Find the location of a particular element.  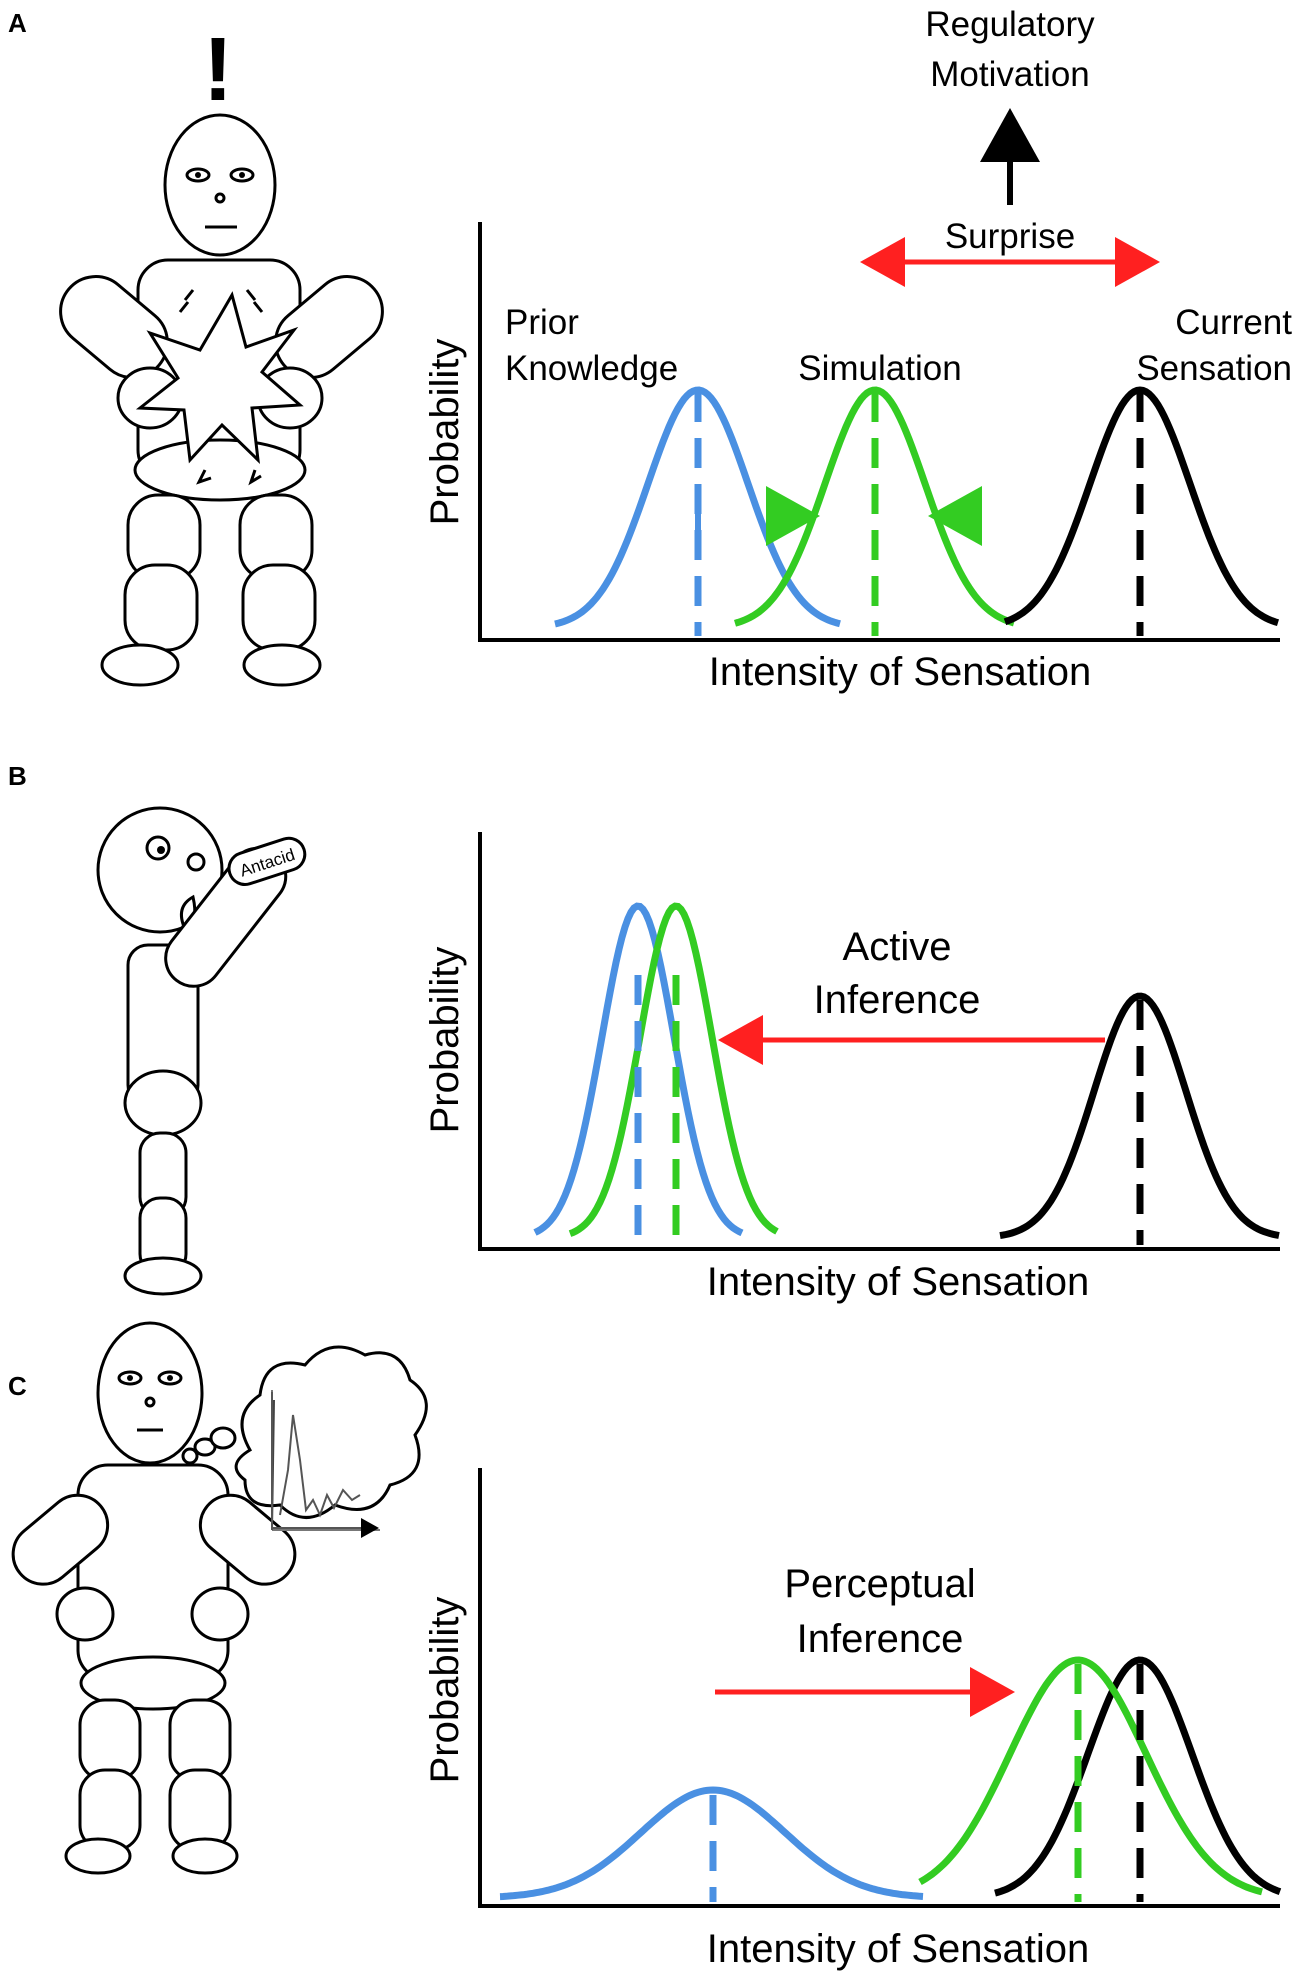

label-regulatory-line1: Regulatory is located at coordinates (1010, 24).